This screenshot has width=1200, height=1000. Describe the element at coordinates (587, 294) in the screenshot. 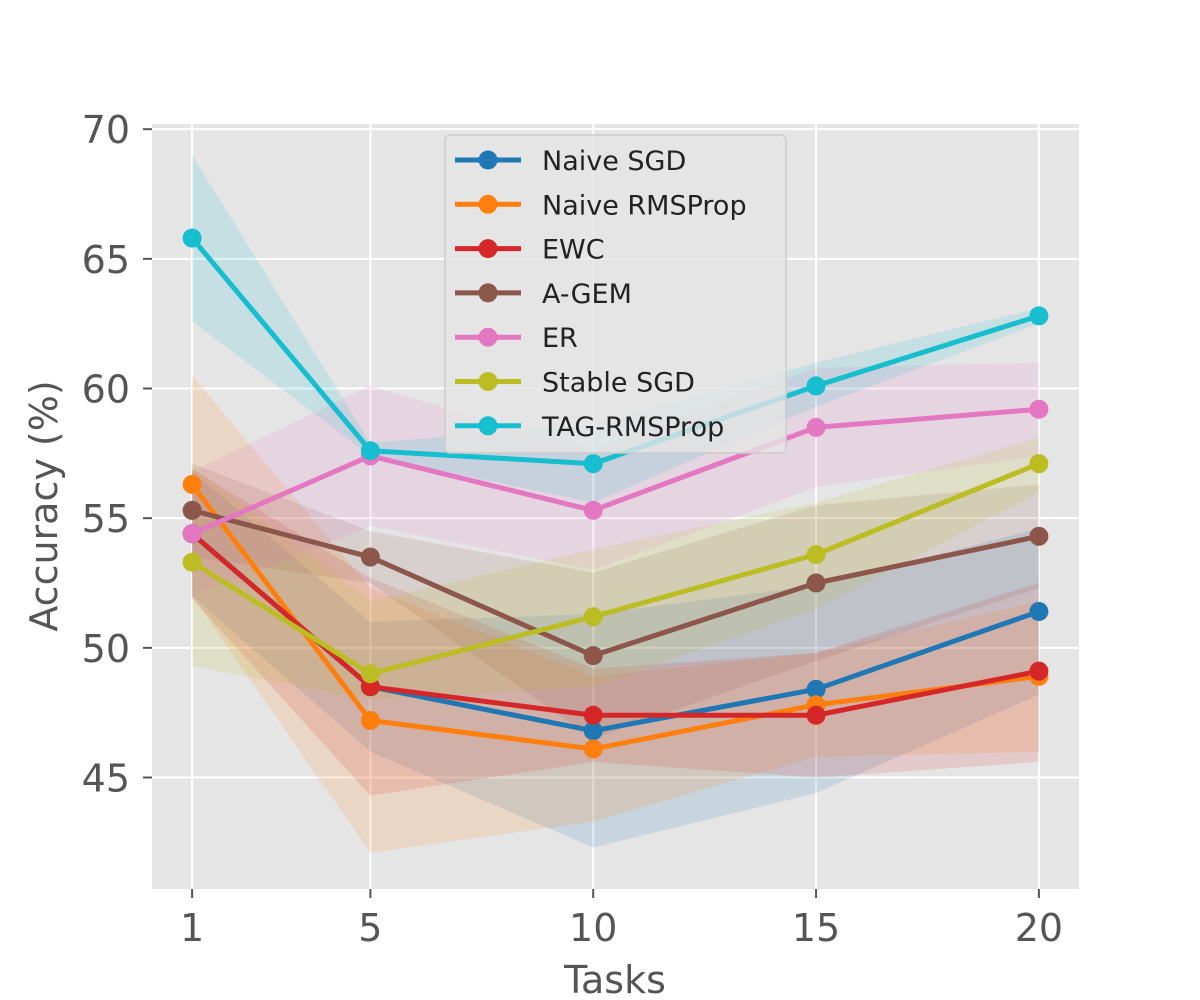

I see `legend-label-a-gem: A-GEM` at that location.